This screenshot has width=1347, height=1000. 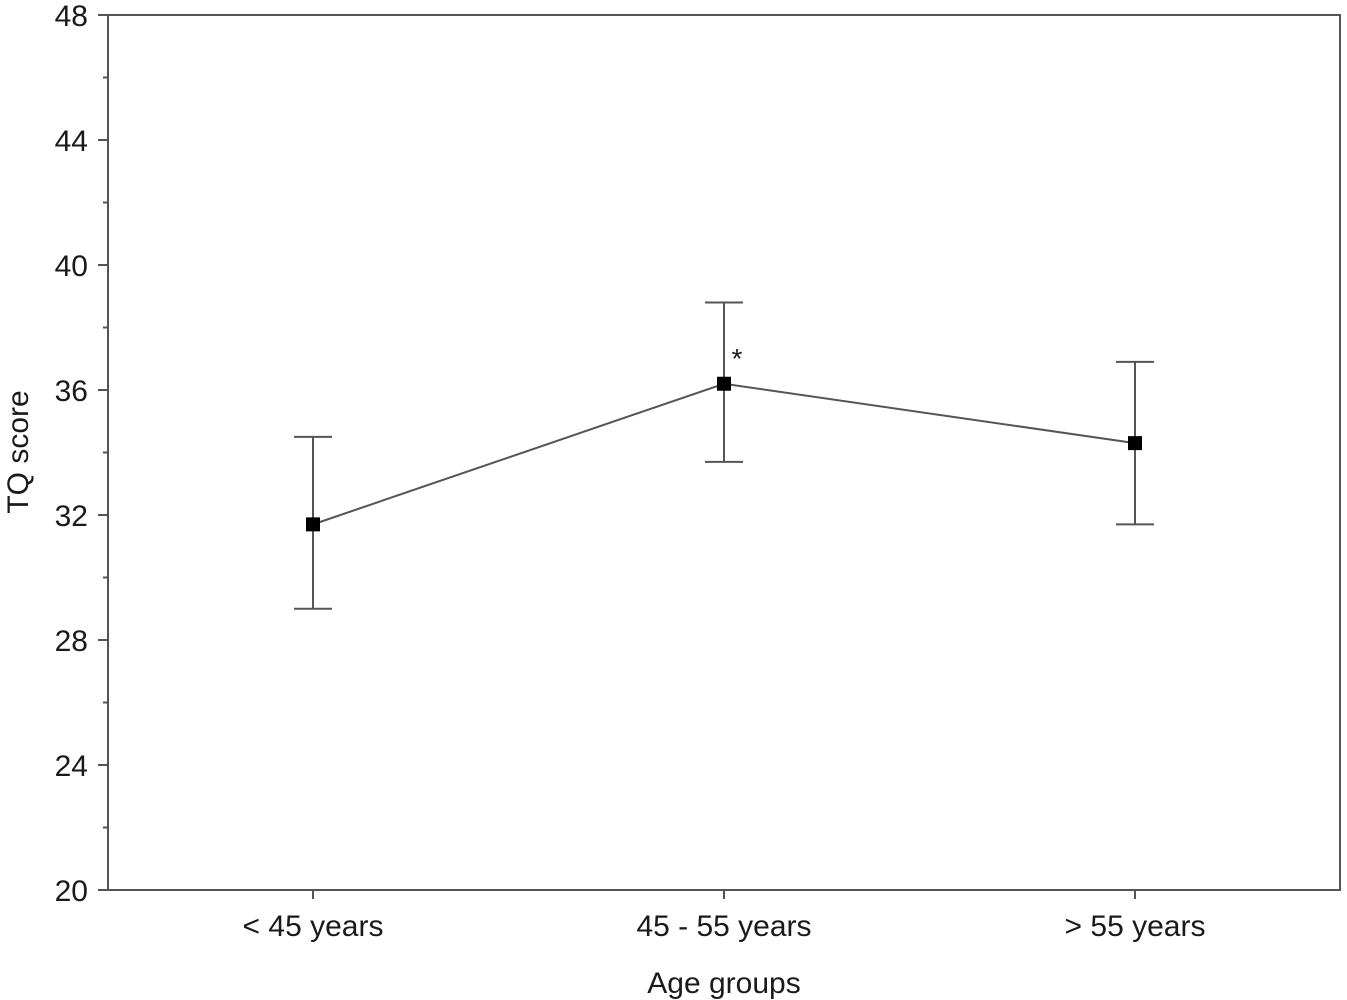 I want to click on y-tick-label: 36, so click(x=71, y=391).